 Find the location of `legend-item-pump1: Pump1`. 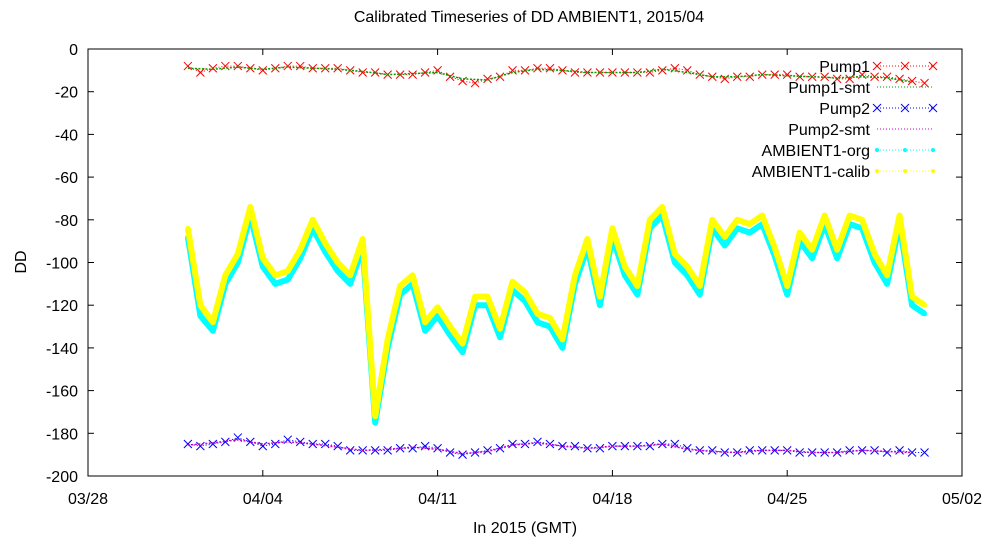

legend-item-pump1: Pump1 is located at coordinates (878, 67).